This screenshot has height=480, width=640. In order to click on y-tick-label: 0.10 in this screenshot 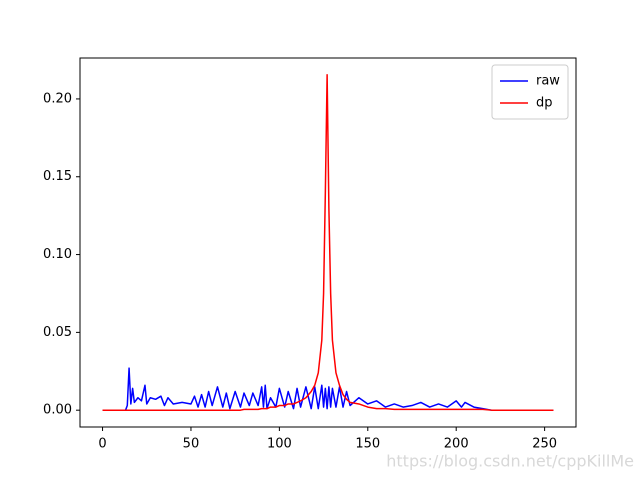, I will do `click(57, 254)`.